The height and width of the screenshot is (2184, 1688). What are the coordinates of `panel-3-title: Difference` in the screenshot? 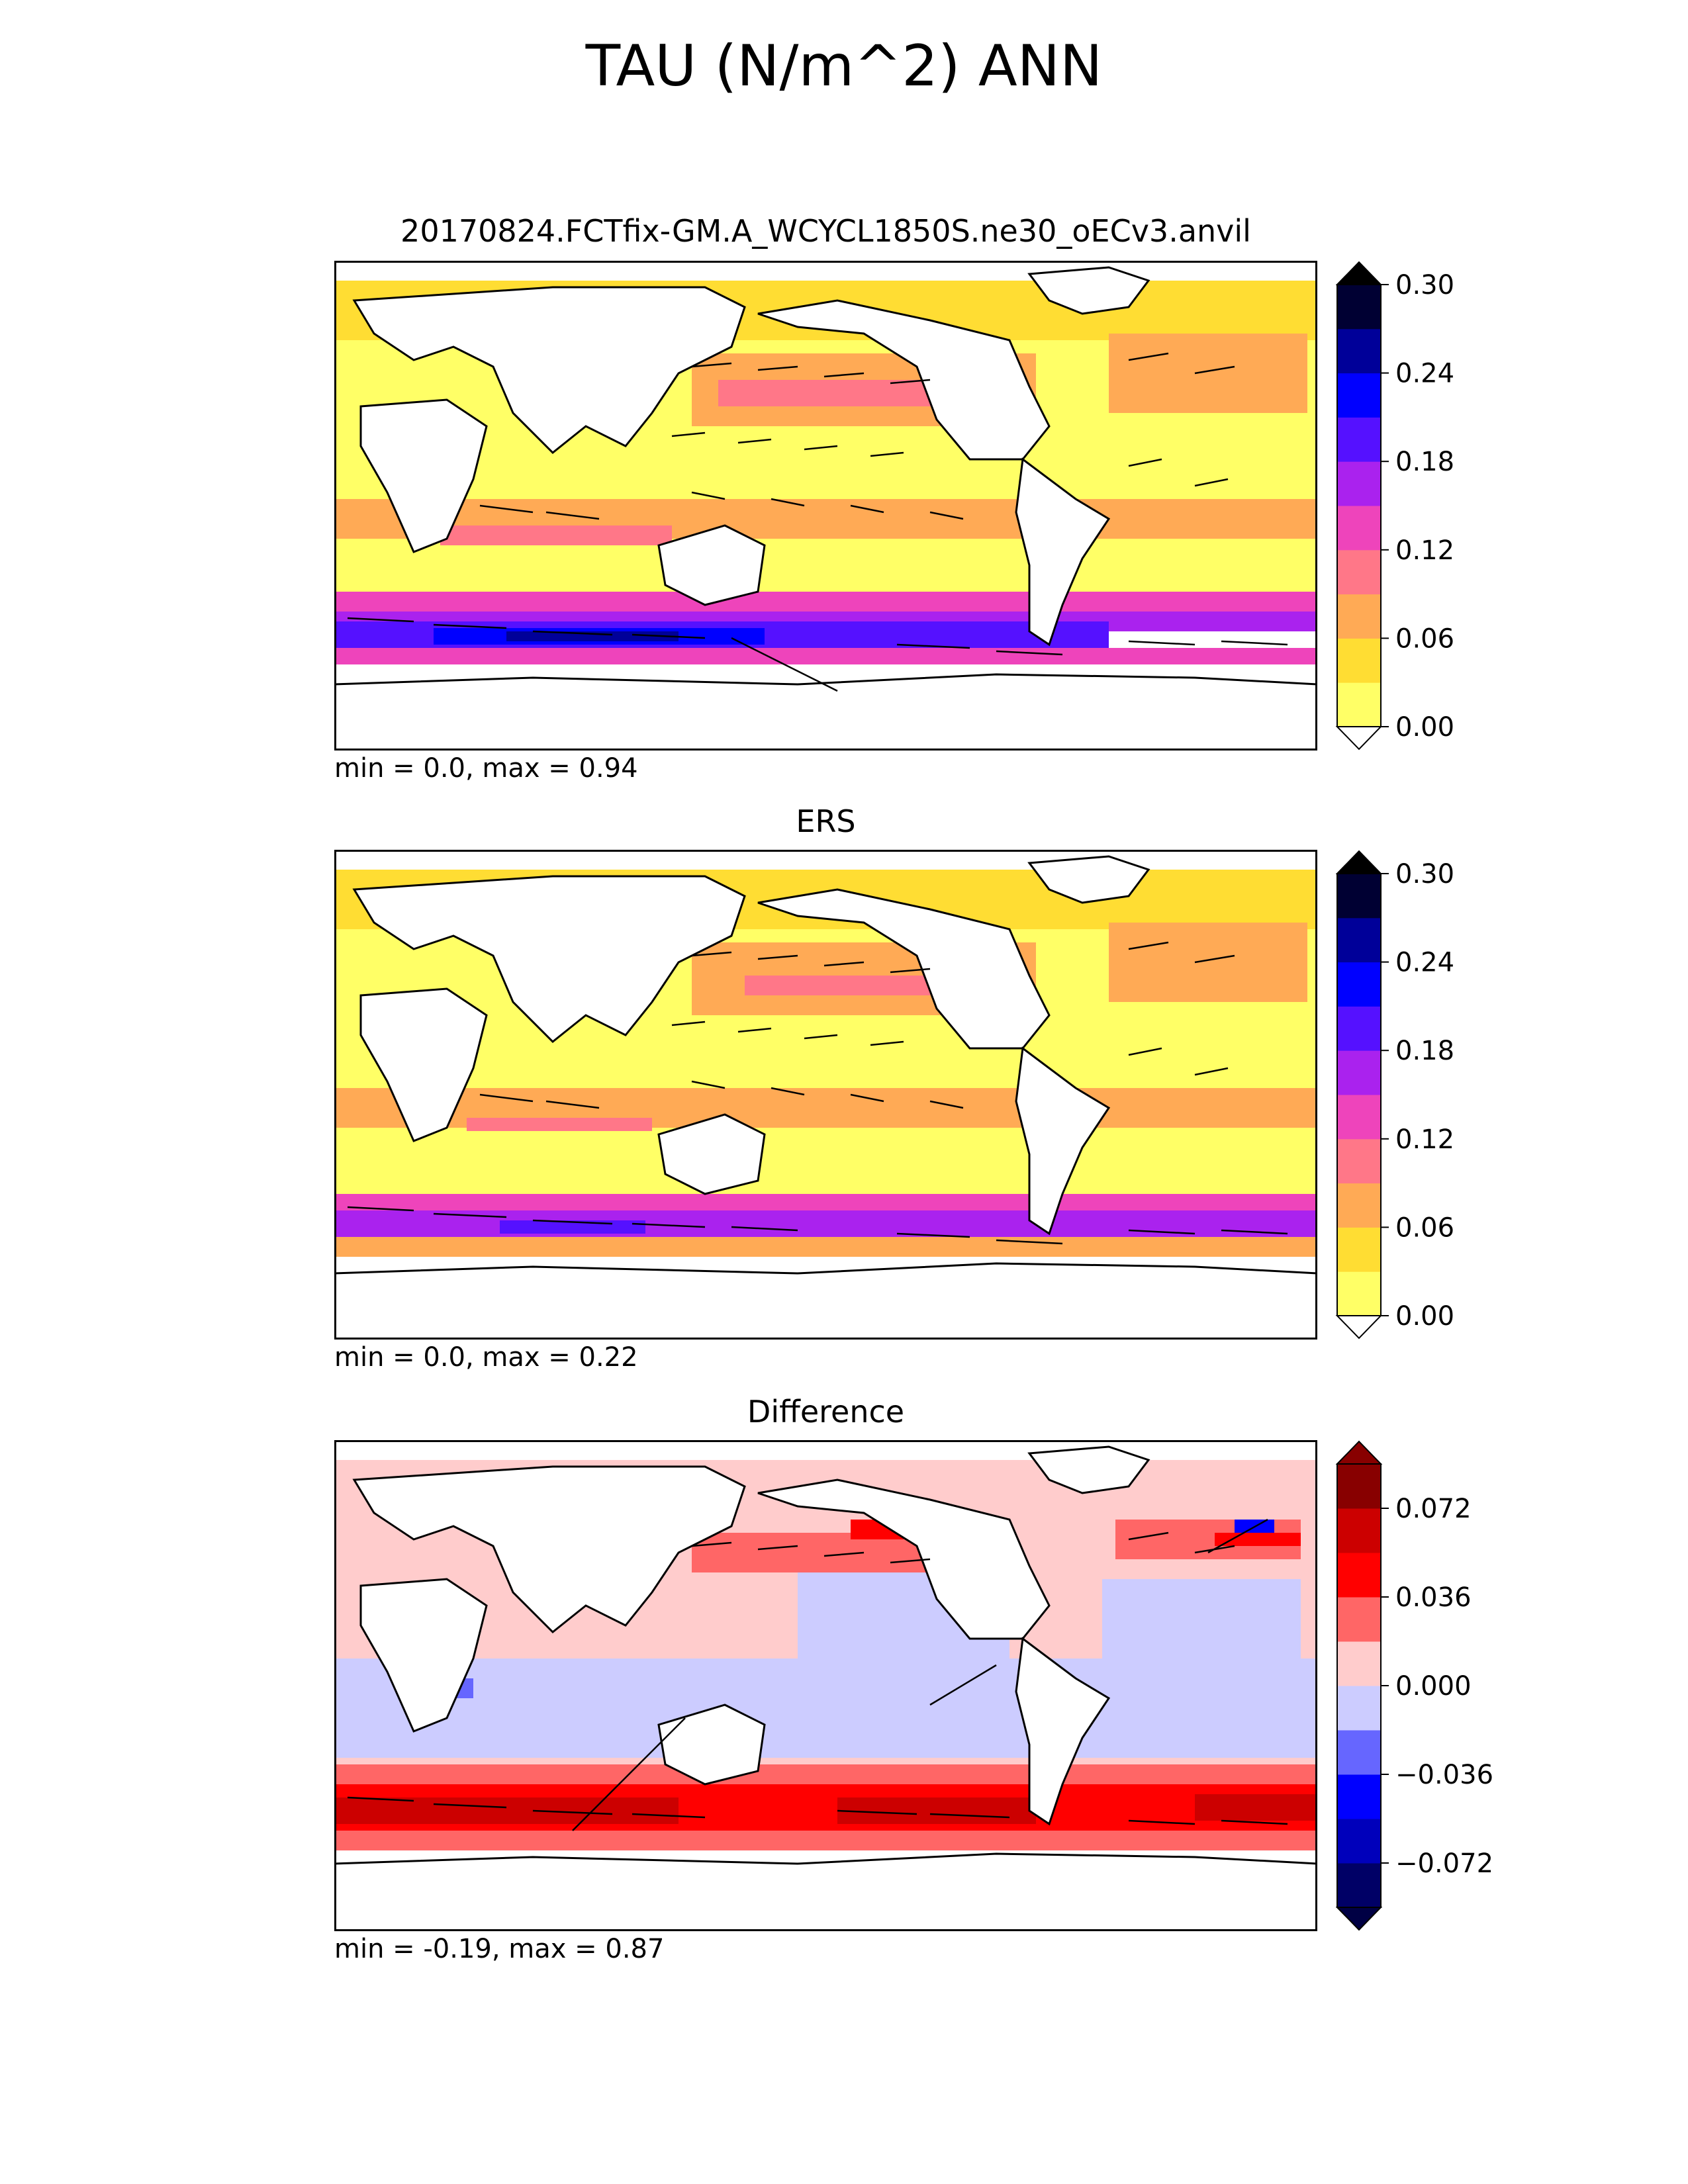 It's located at (826, 1412).